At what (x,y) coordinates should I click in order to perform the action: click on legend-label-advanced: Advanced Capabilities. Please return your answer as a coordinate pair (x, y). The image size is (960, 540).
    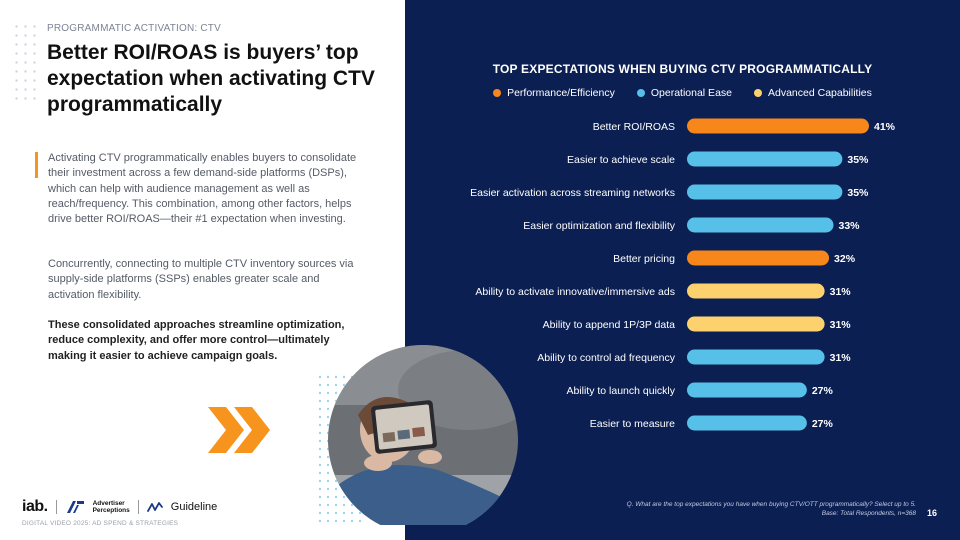
    Looking at the image, I should click on (820, 93).